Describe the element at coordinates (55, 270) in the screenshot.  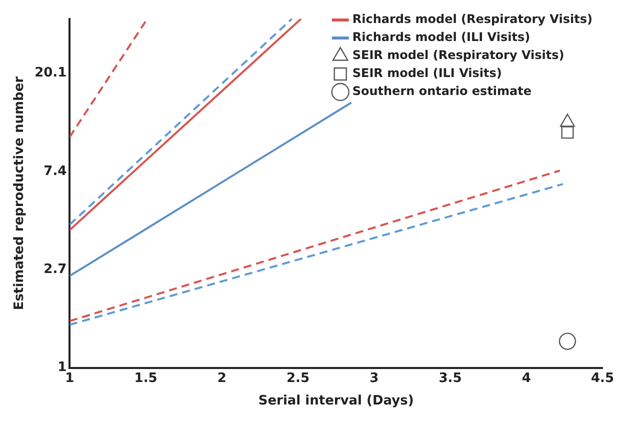
I see `y-tick-label: 2.7` at that location.